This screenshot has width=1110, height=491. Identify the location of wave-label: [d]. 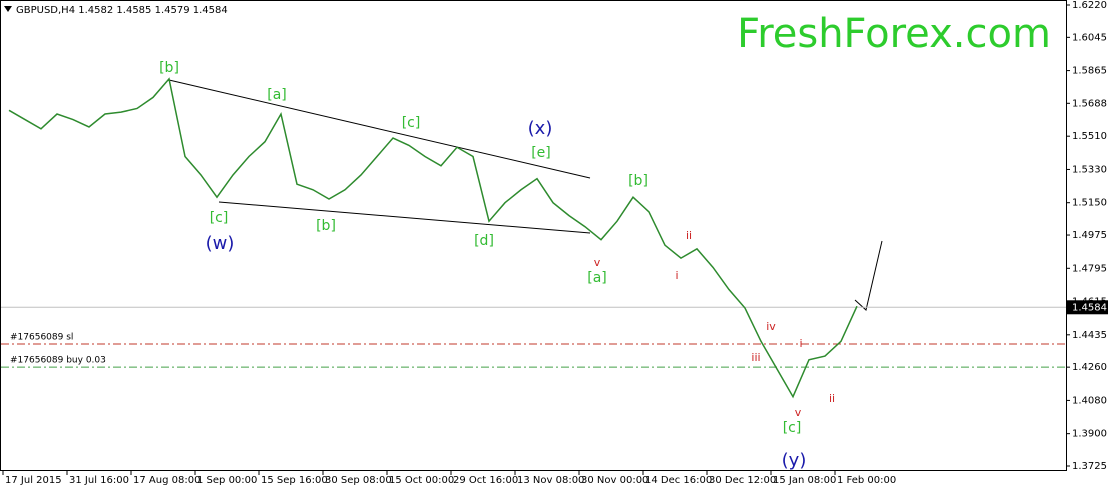
(484, 241).